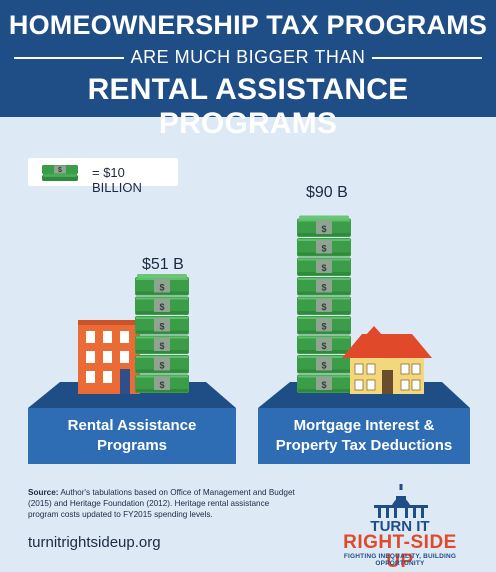  I want to click on category-label-mortgage-line1: Mortgage Interest &, so click(364, 425).